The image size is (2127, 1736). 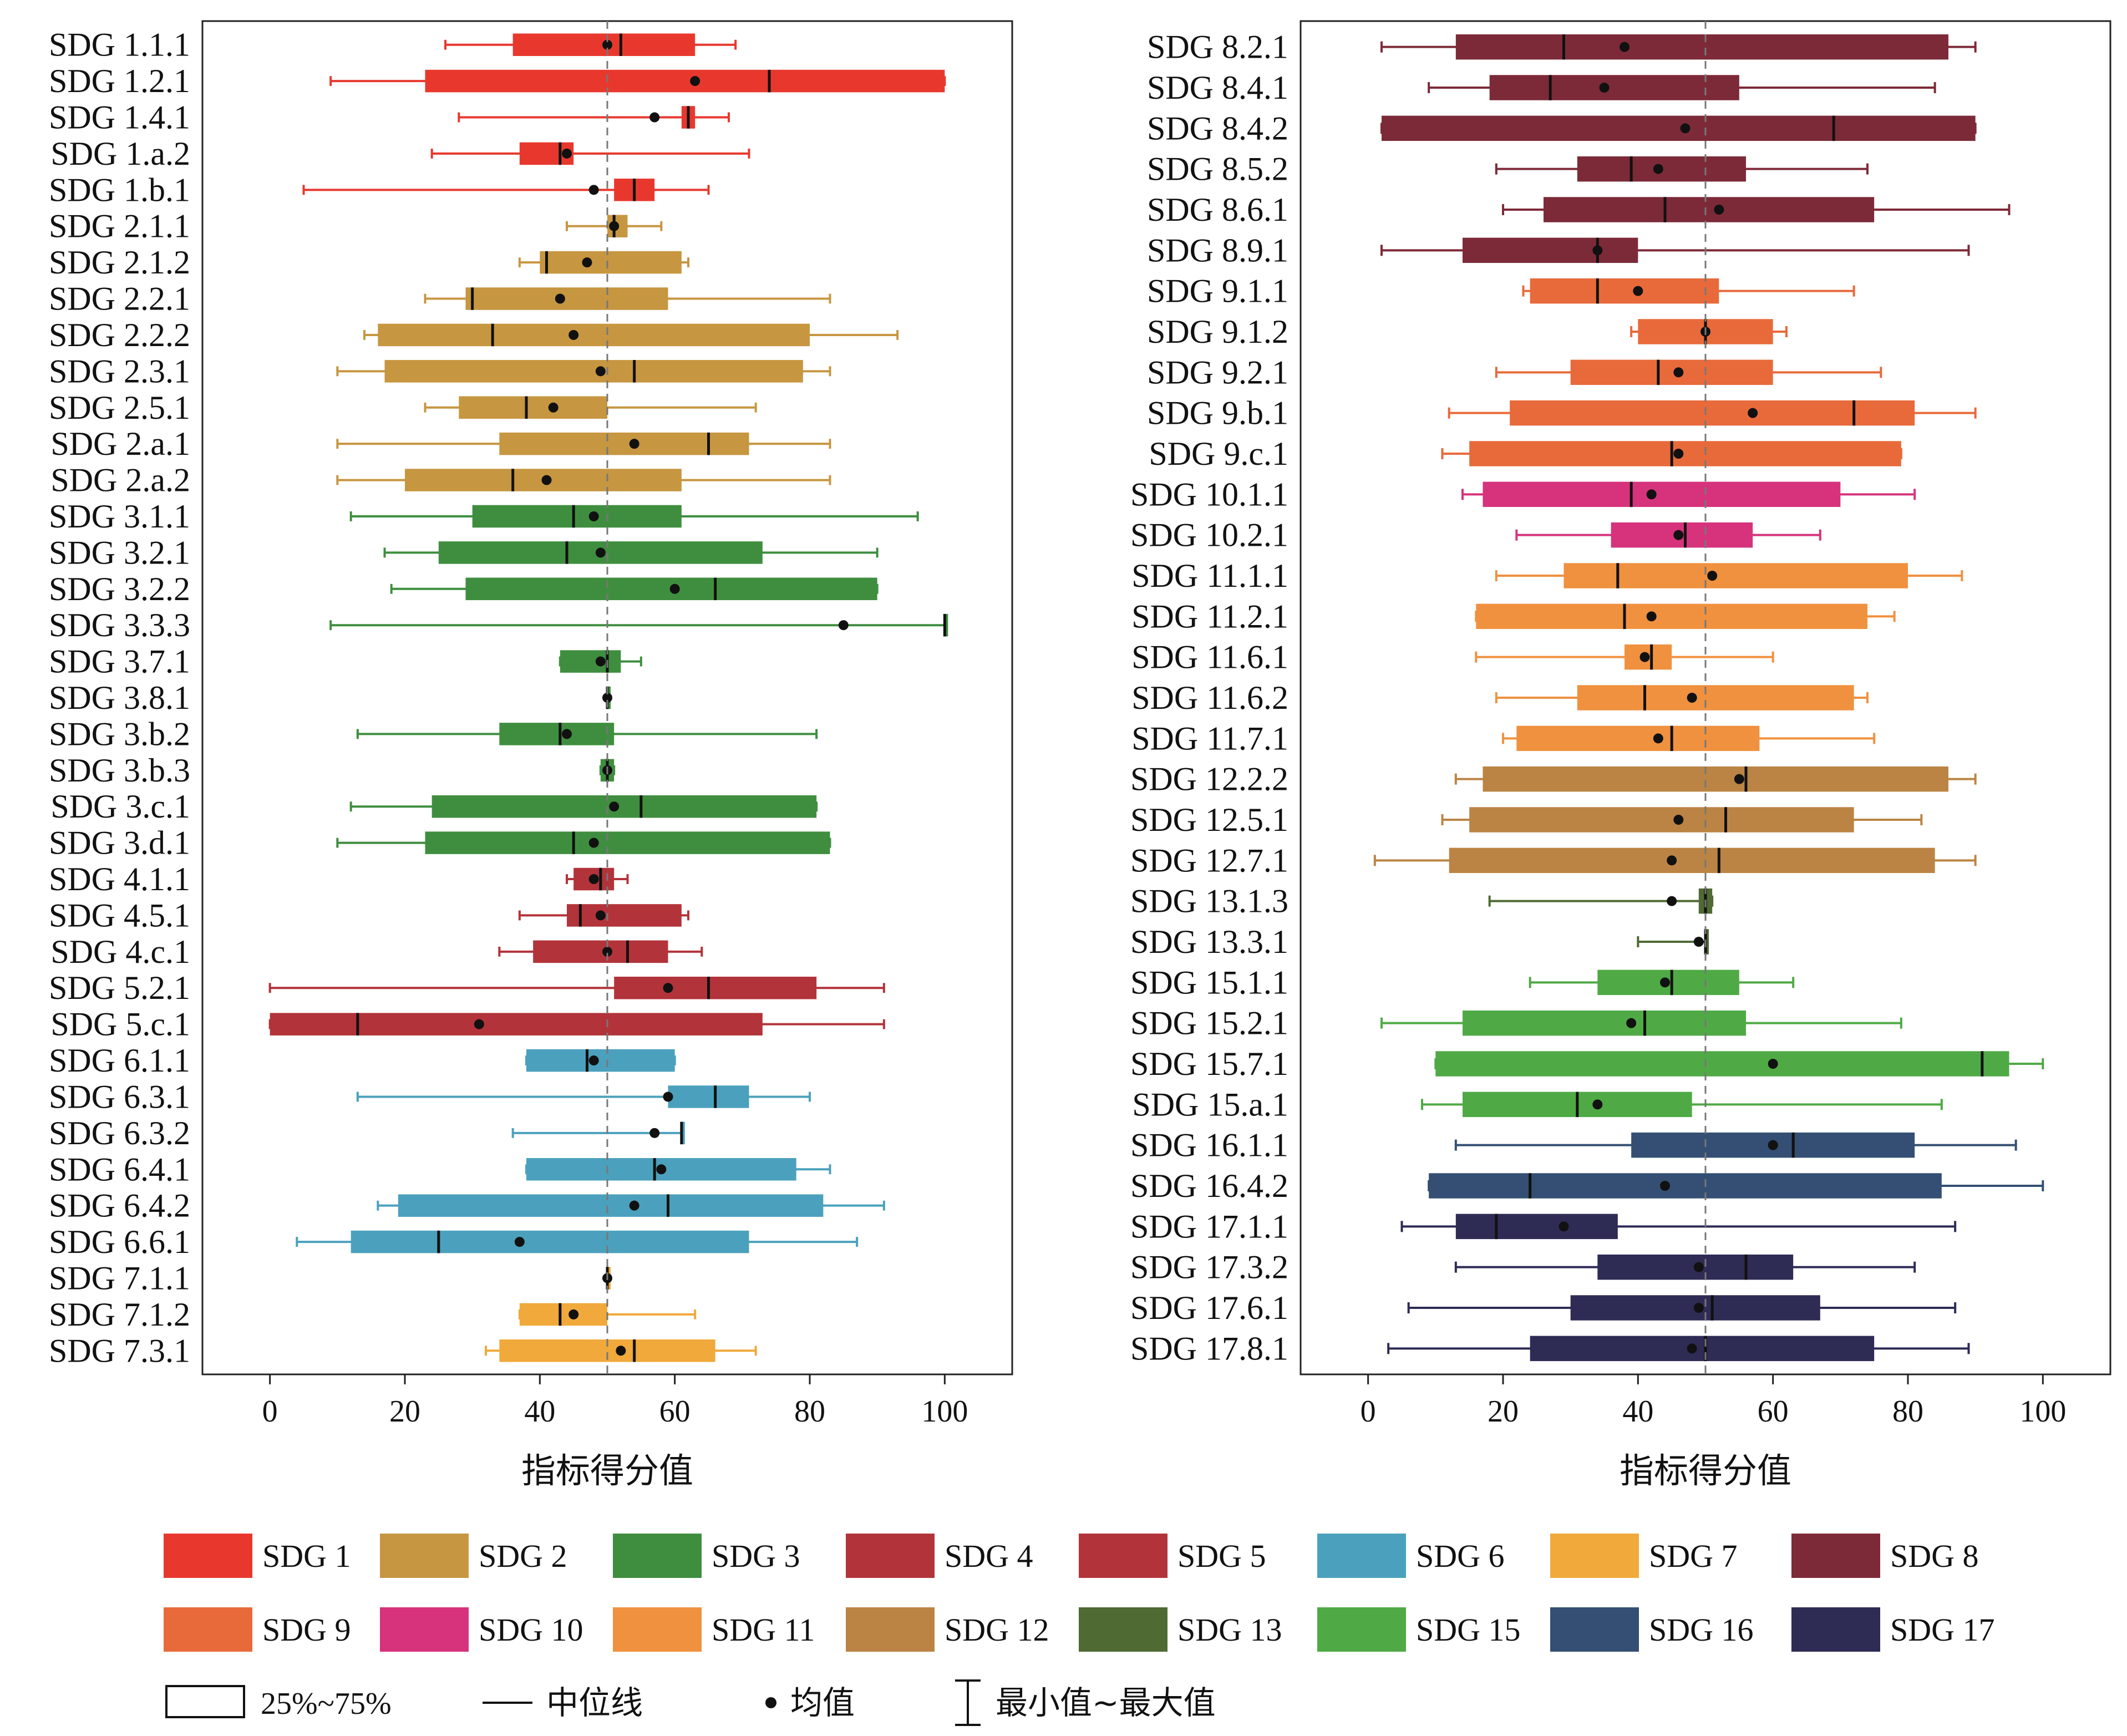 What do you see at coordinates (482, 1629) in the screenshot?
I see `legend-item: SDG 10` at bounding box center [482, 1629].